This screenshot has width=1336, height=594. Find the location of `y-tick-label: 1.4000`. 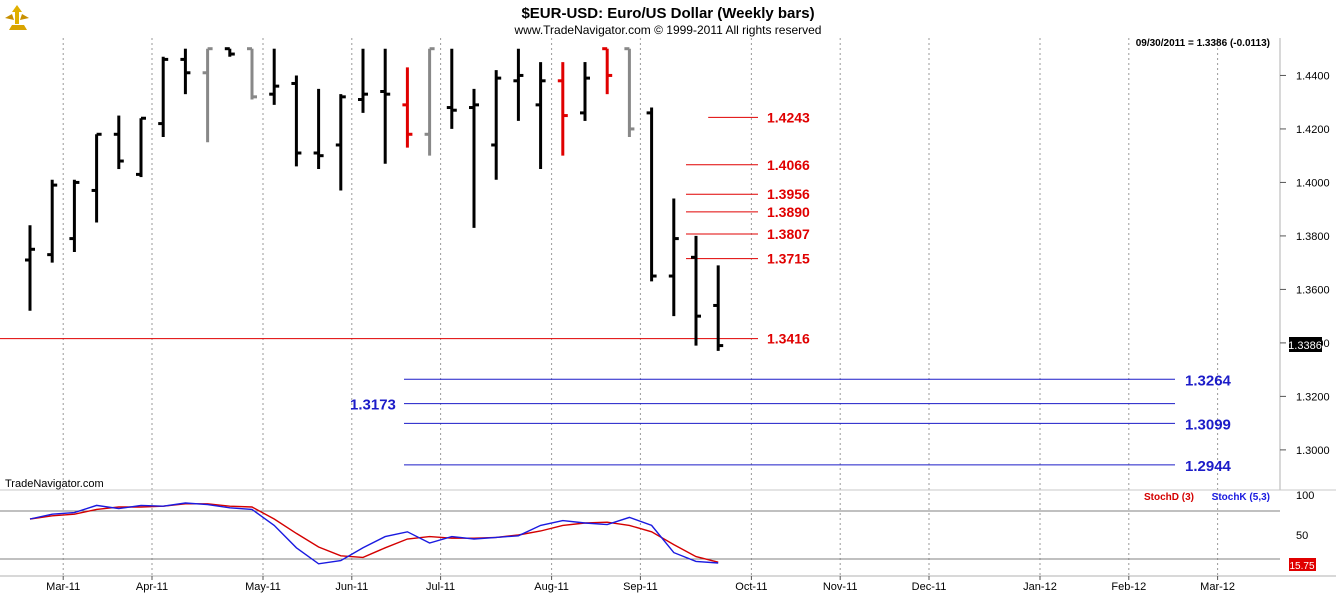

y-tick-label: 1.4000 is located at coordinates (1313, 183).